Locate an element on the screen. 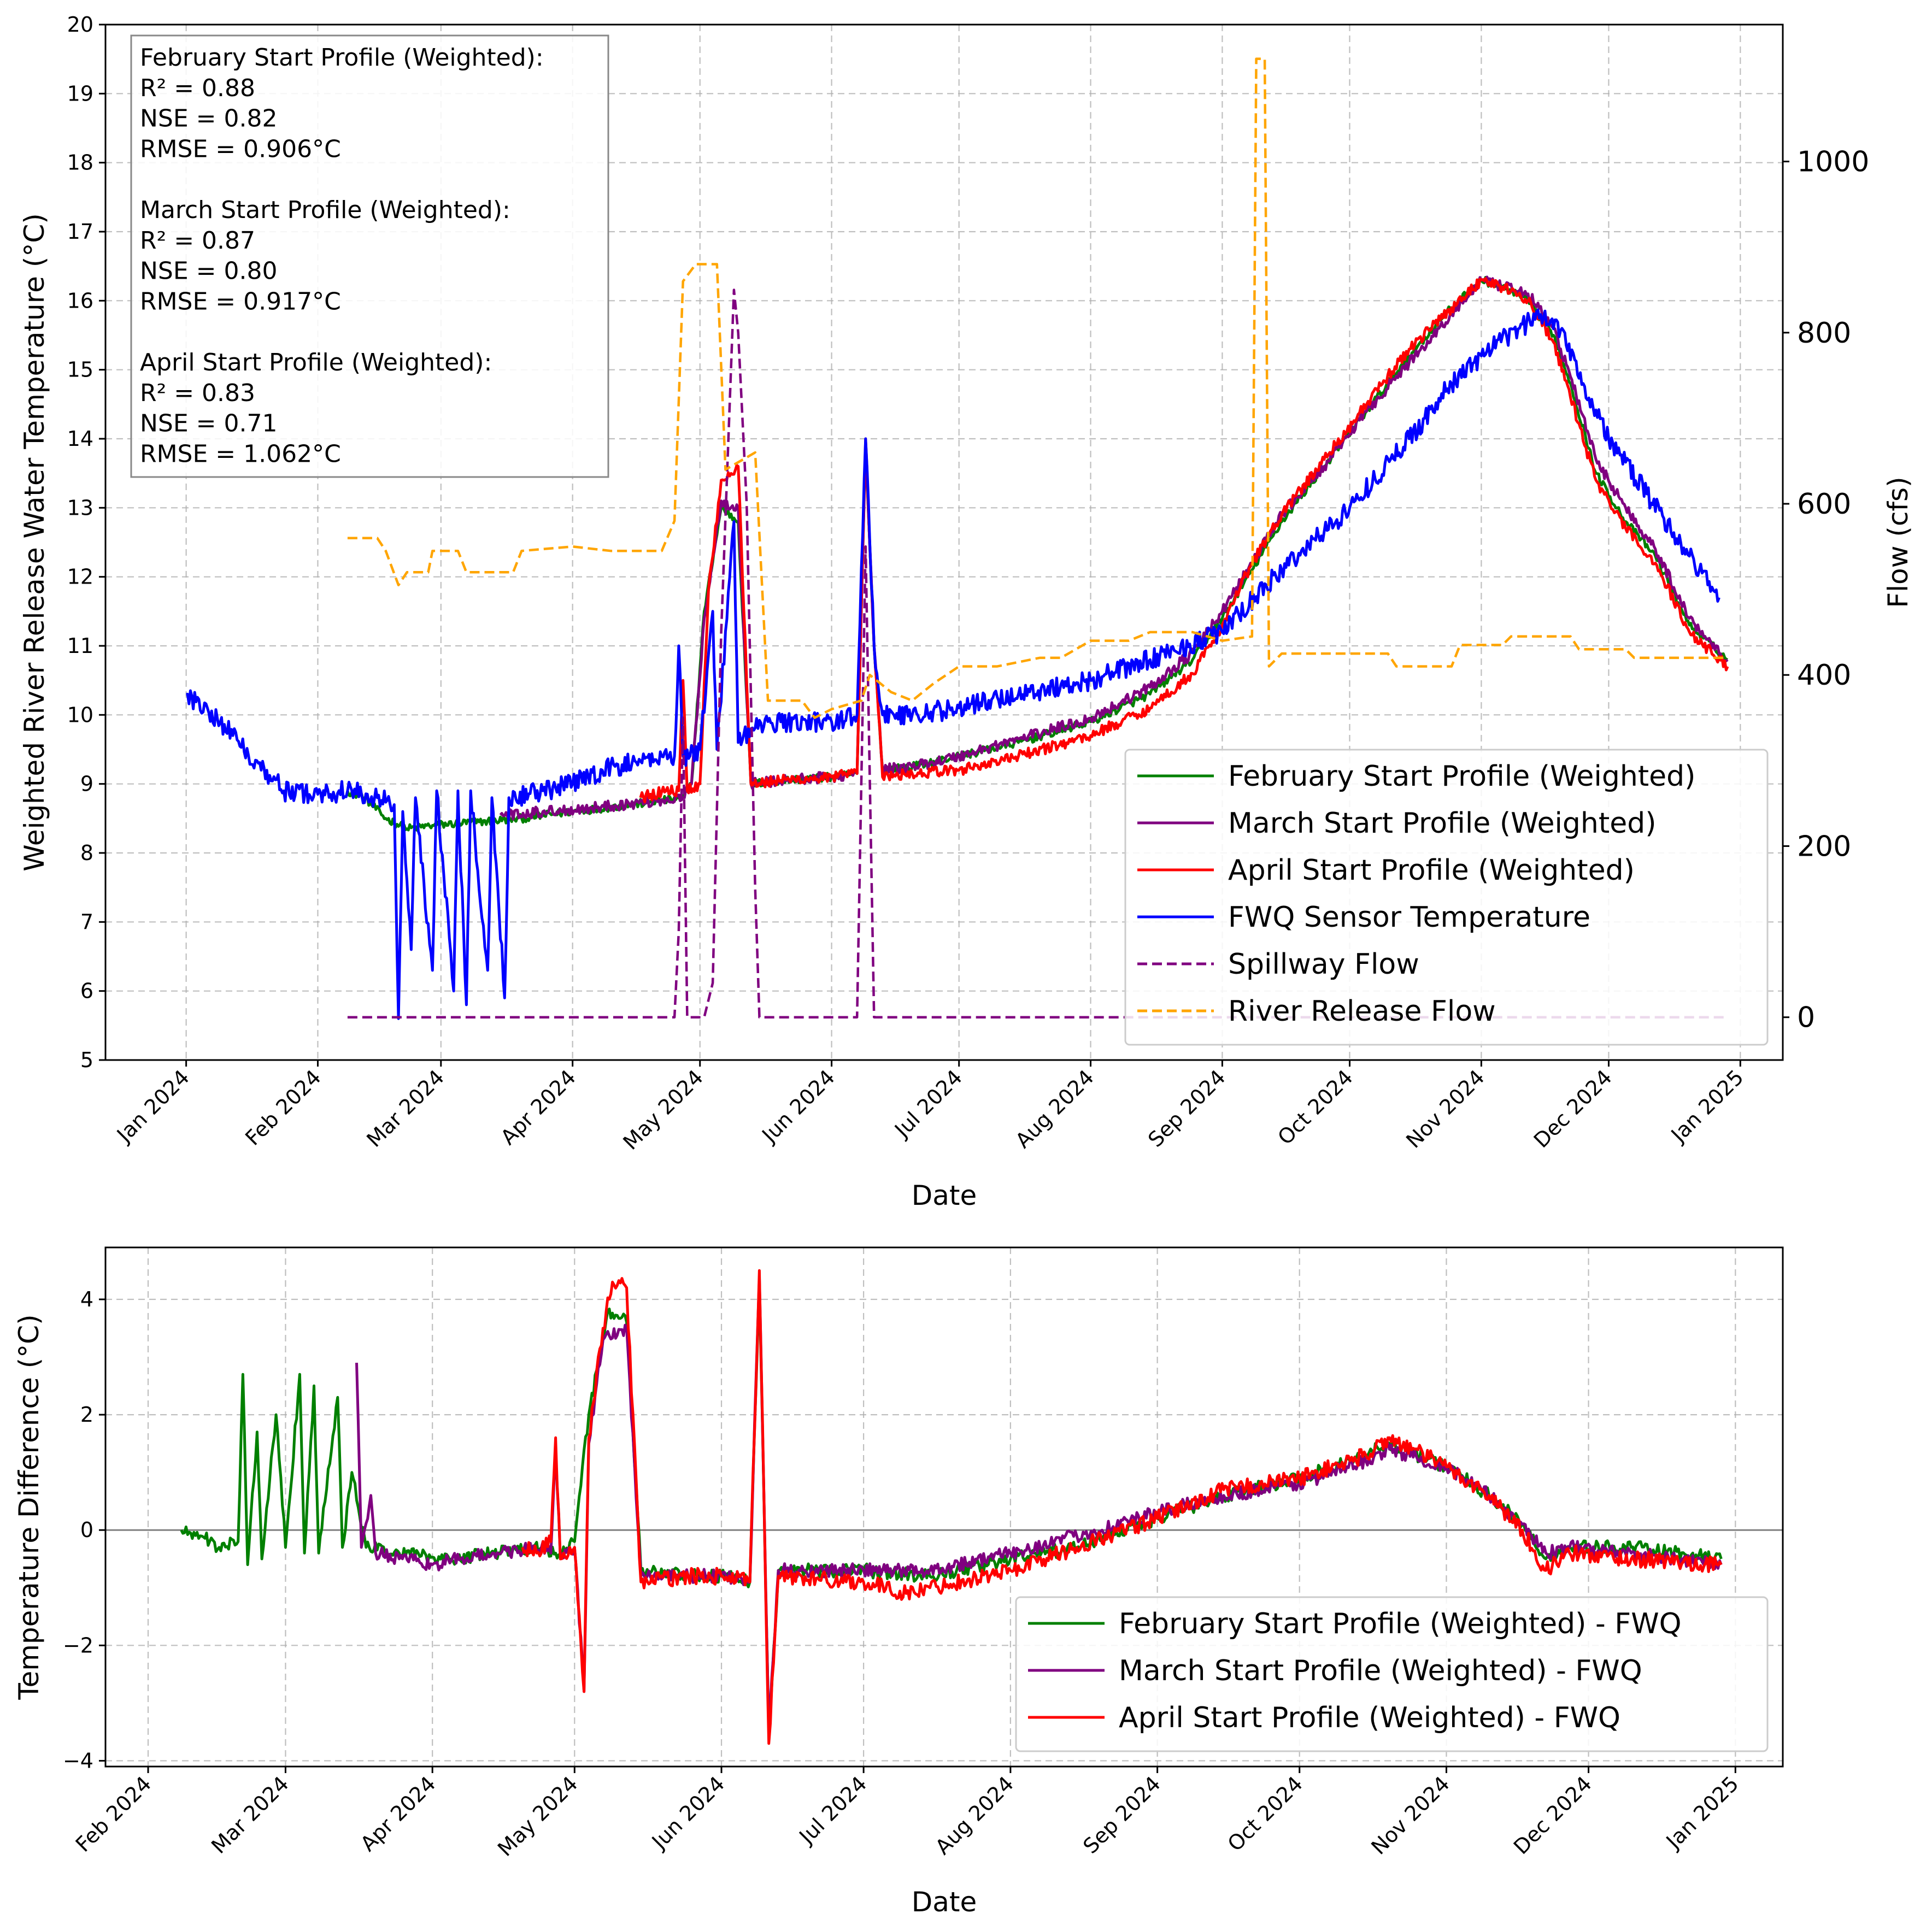 The height and width of the screenshot is (1931, 1932). stats-line: R² = 0.83 is located at coordinates (197, 393).